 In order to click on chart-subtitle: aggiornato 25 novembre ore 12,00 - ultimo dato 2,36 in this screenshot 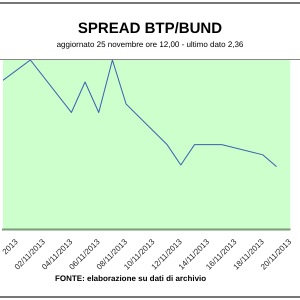, I will do `click(150, 44)`.